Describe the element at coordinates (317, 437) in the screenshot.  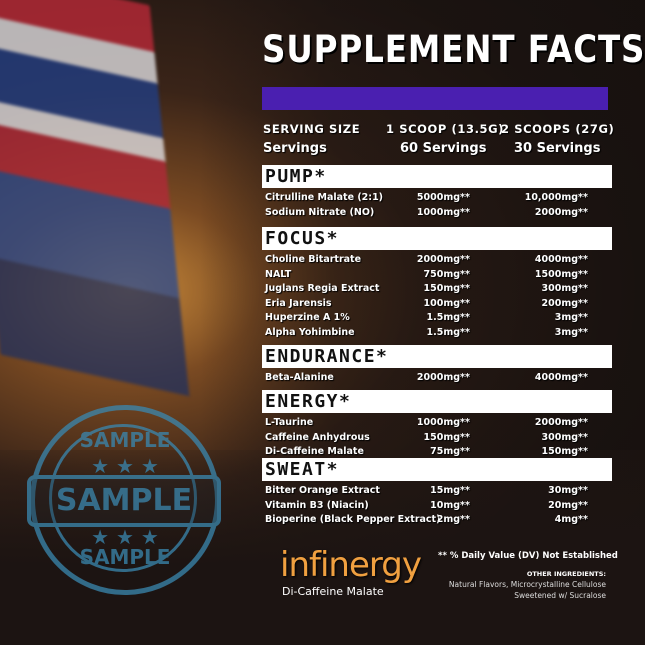
I see `ingredient-name: Caffeine Anhydrous` at that location.